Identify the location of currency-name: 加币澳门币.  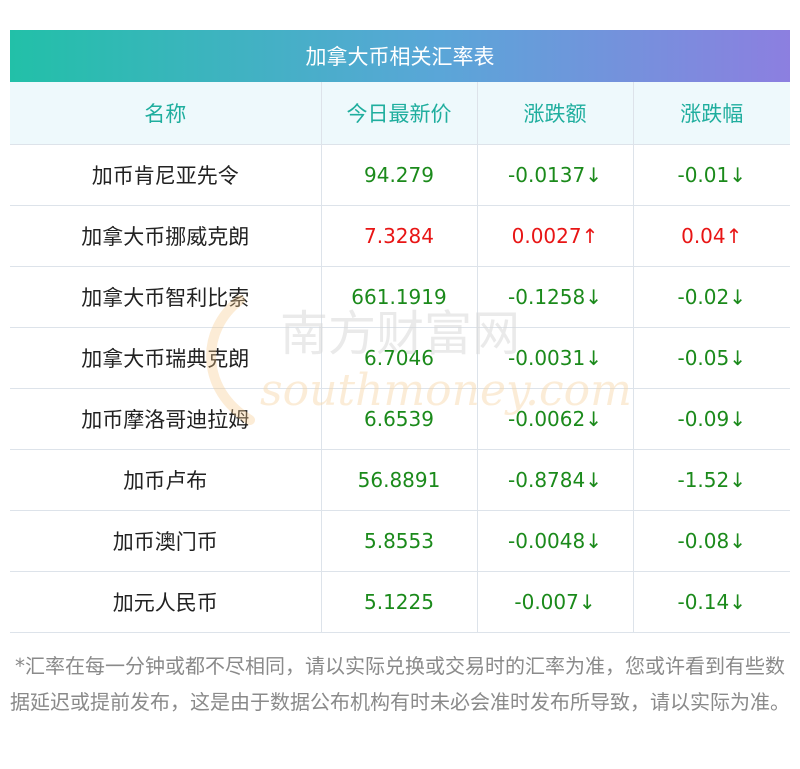
(166, 541).